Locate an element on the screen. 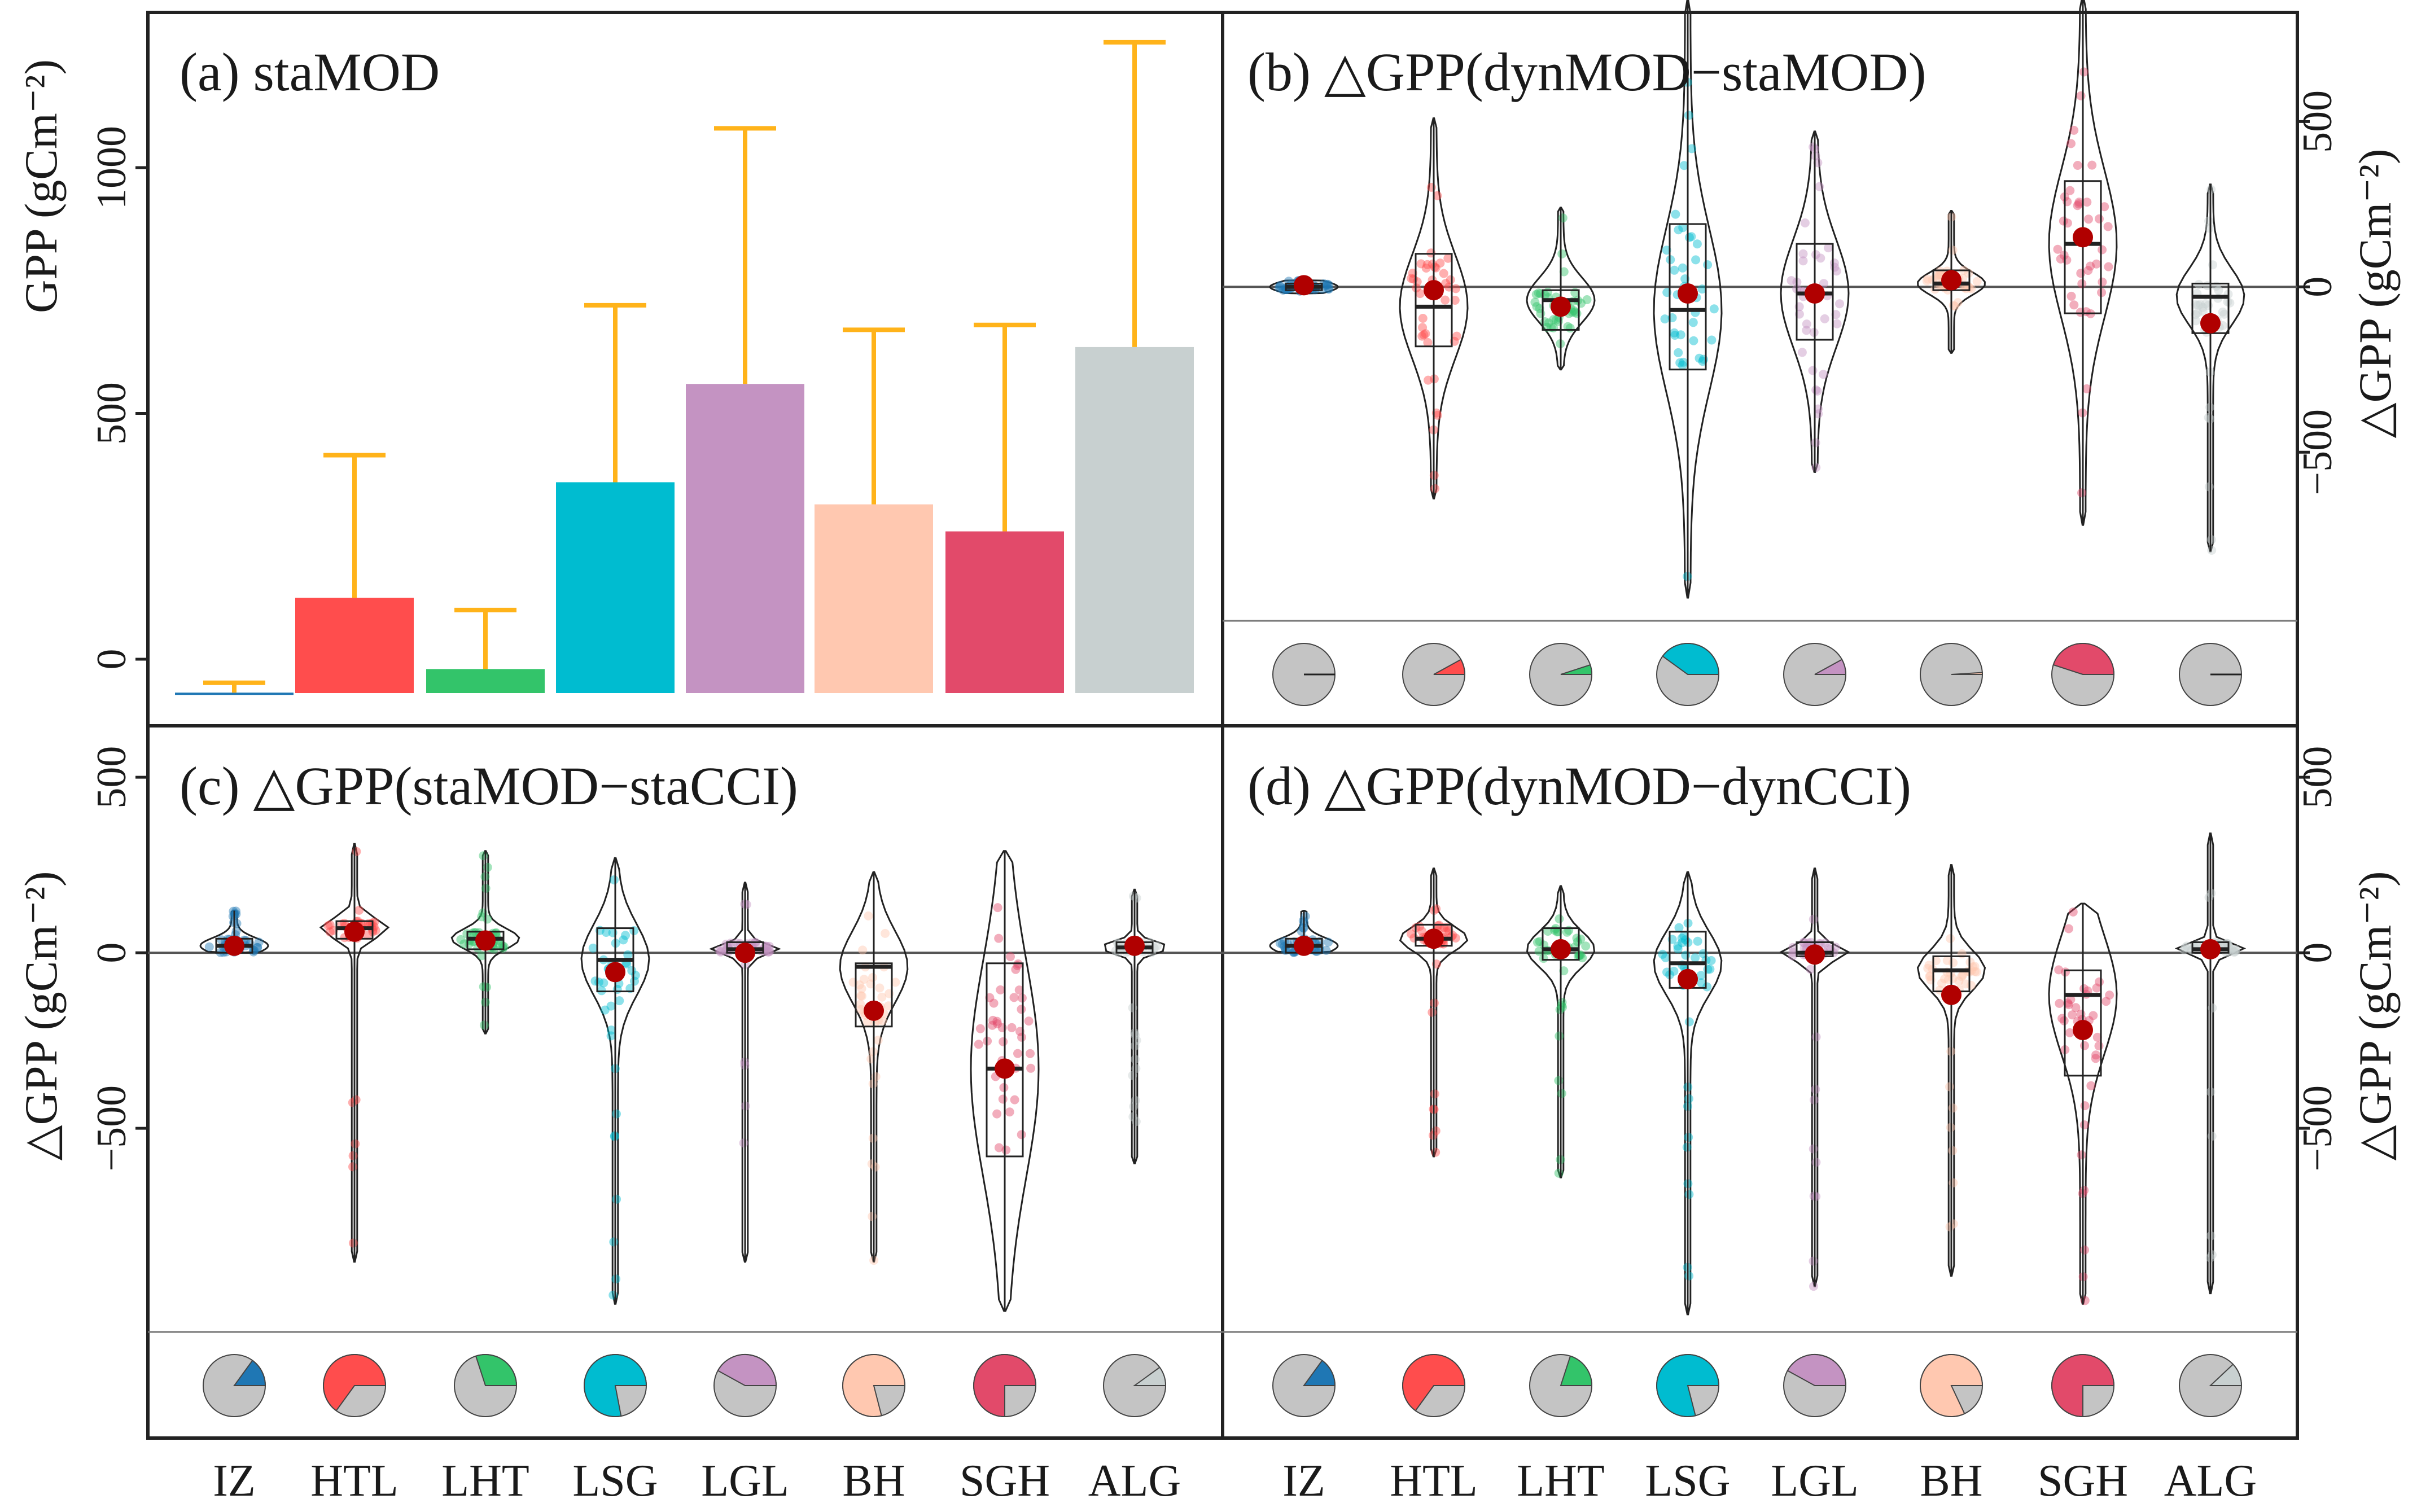 The height and width of the screenshot is (1512, 2430). panel-c-ylabel: △GPP (gCm⁻²) is located at coordinates (41, 1016).